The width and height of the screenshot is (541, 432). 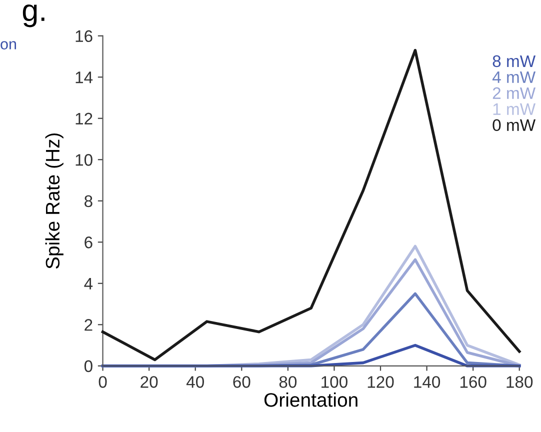 What do you see at coordinates (514, 125) in the screenshot?
I see `text: 0 mW` at bounding box center [514, 125].